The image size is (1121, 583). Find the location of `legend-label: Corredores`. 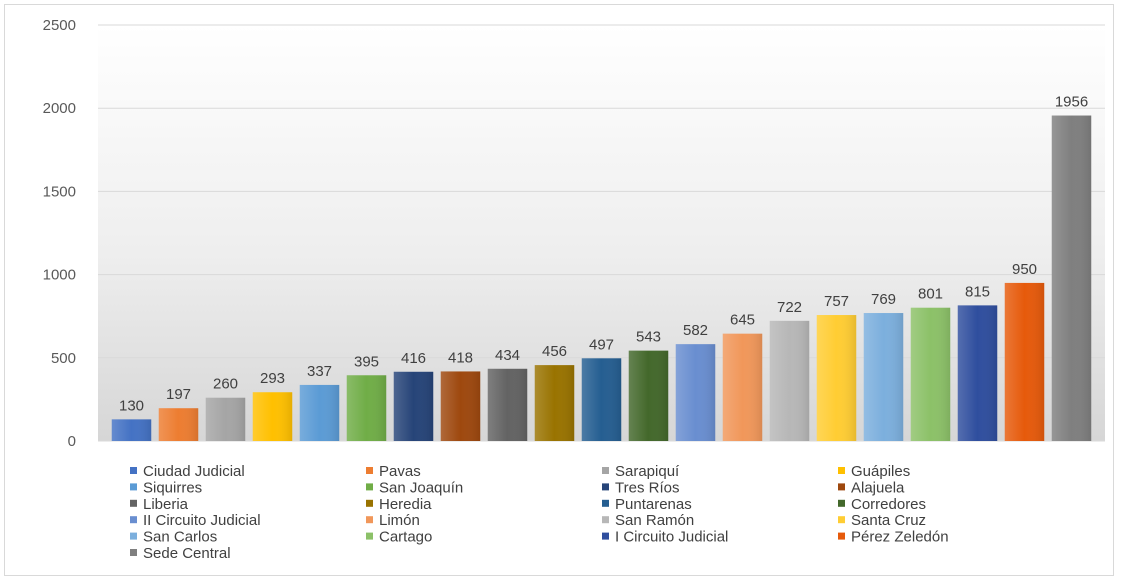

legend-label: Corredores is located at coordinates (888, 504).